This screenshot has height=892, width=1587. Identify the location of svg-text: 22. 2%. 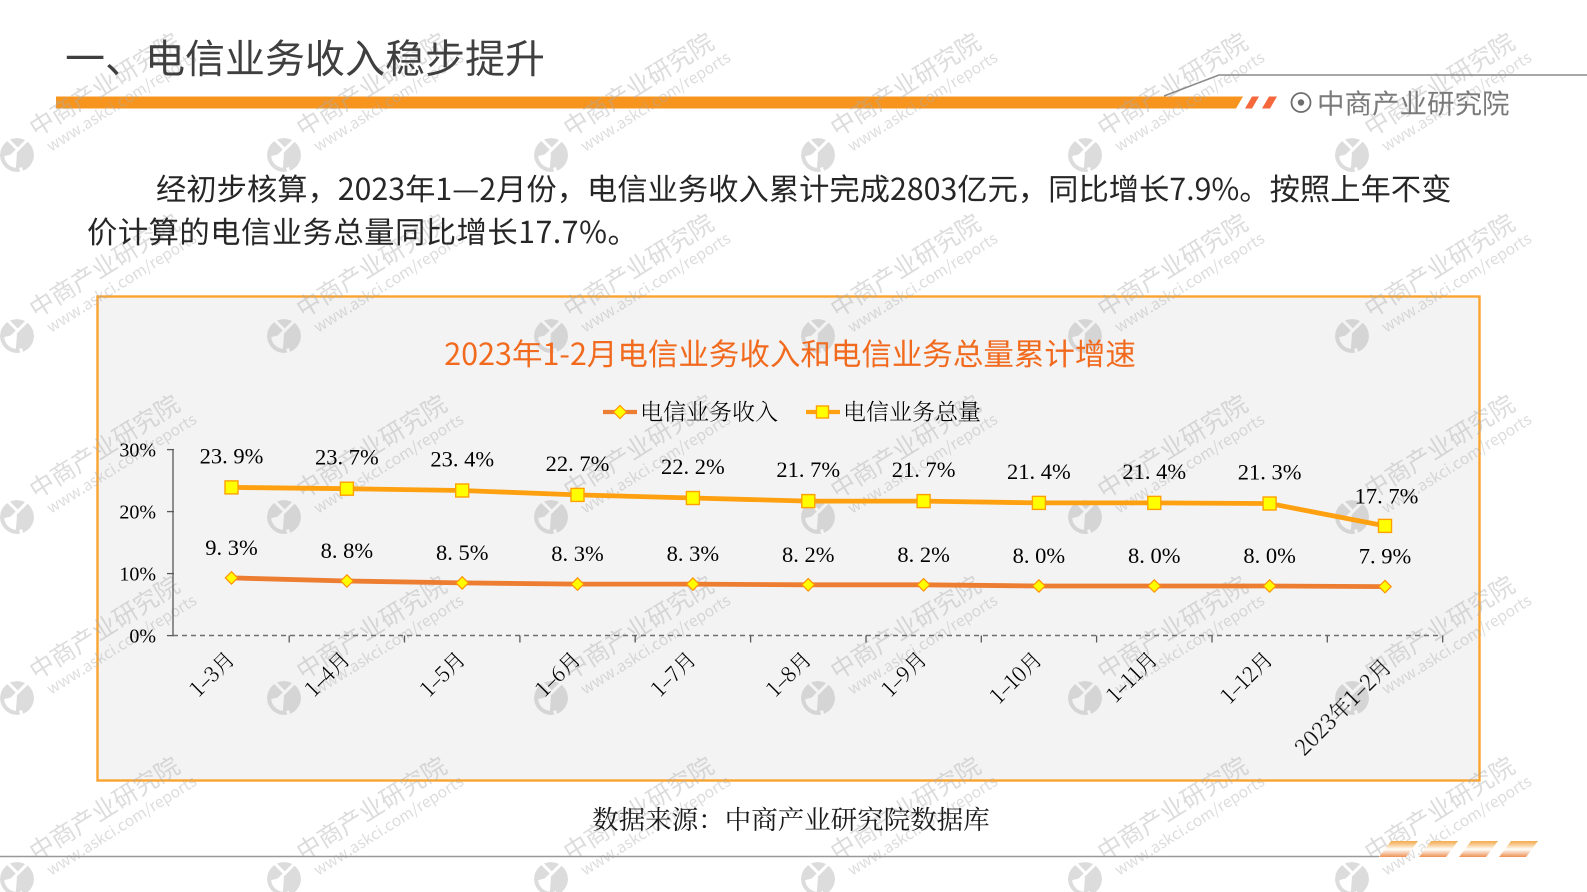
(693, 466).